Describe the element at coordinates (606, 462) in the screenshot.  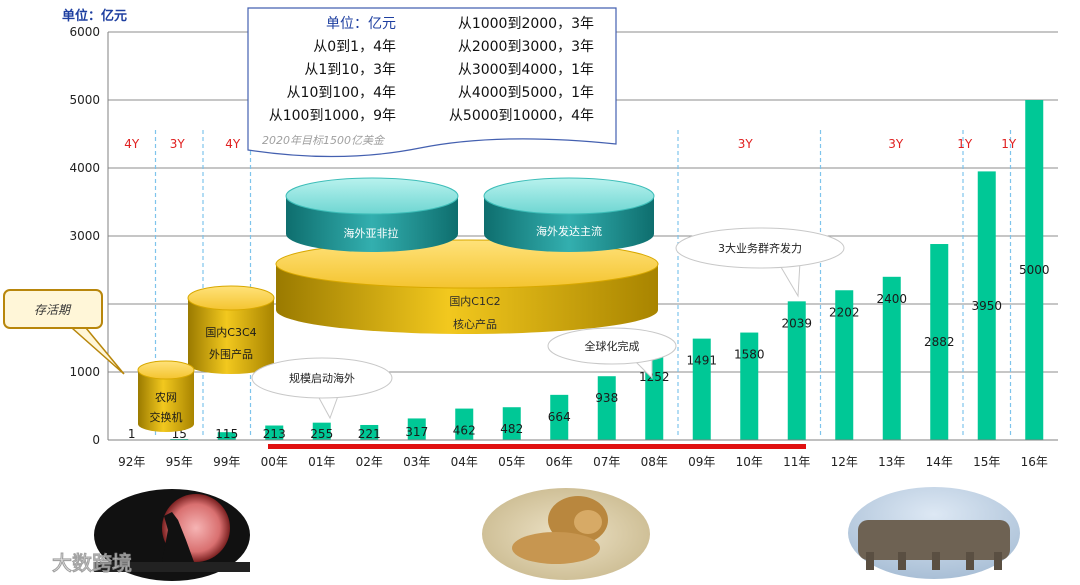
I see `x-tick-label: 07年` at that location.